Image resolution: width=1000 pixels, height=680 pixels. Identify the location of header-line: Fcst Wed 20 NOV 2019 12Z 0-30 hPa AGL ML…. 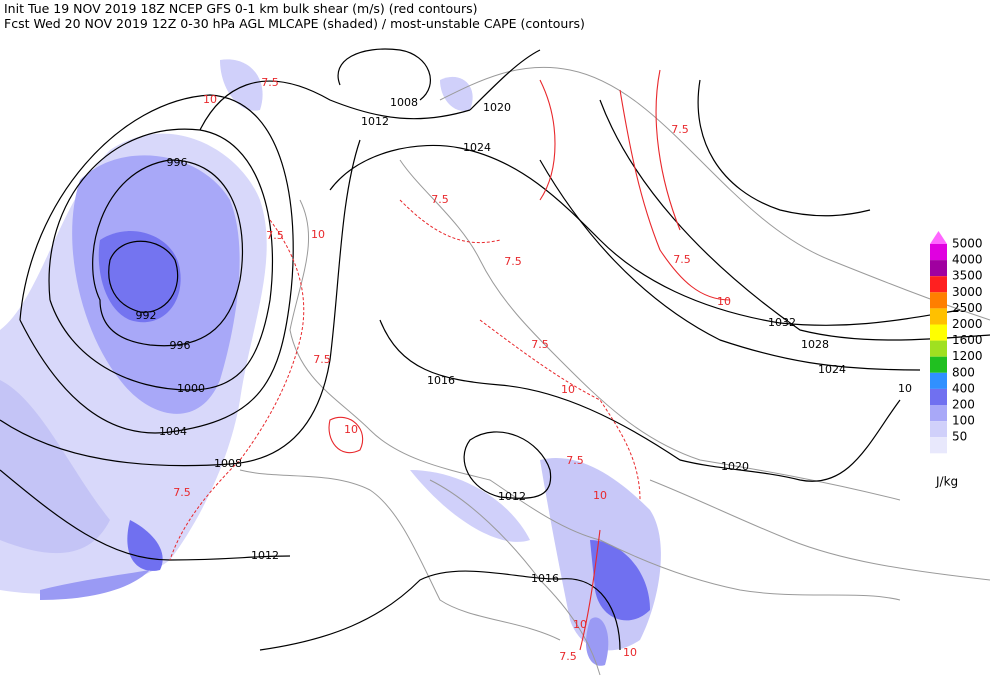
(294, 23).